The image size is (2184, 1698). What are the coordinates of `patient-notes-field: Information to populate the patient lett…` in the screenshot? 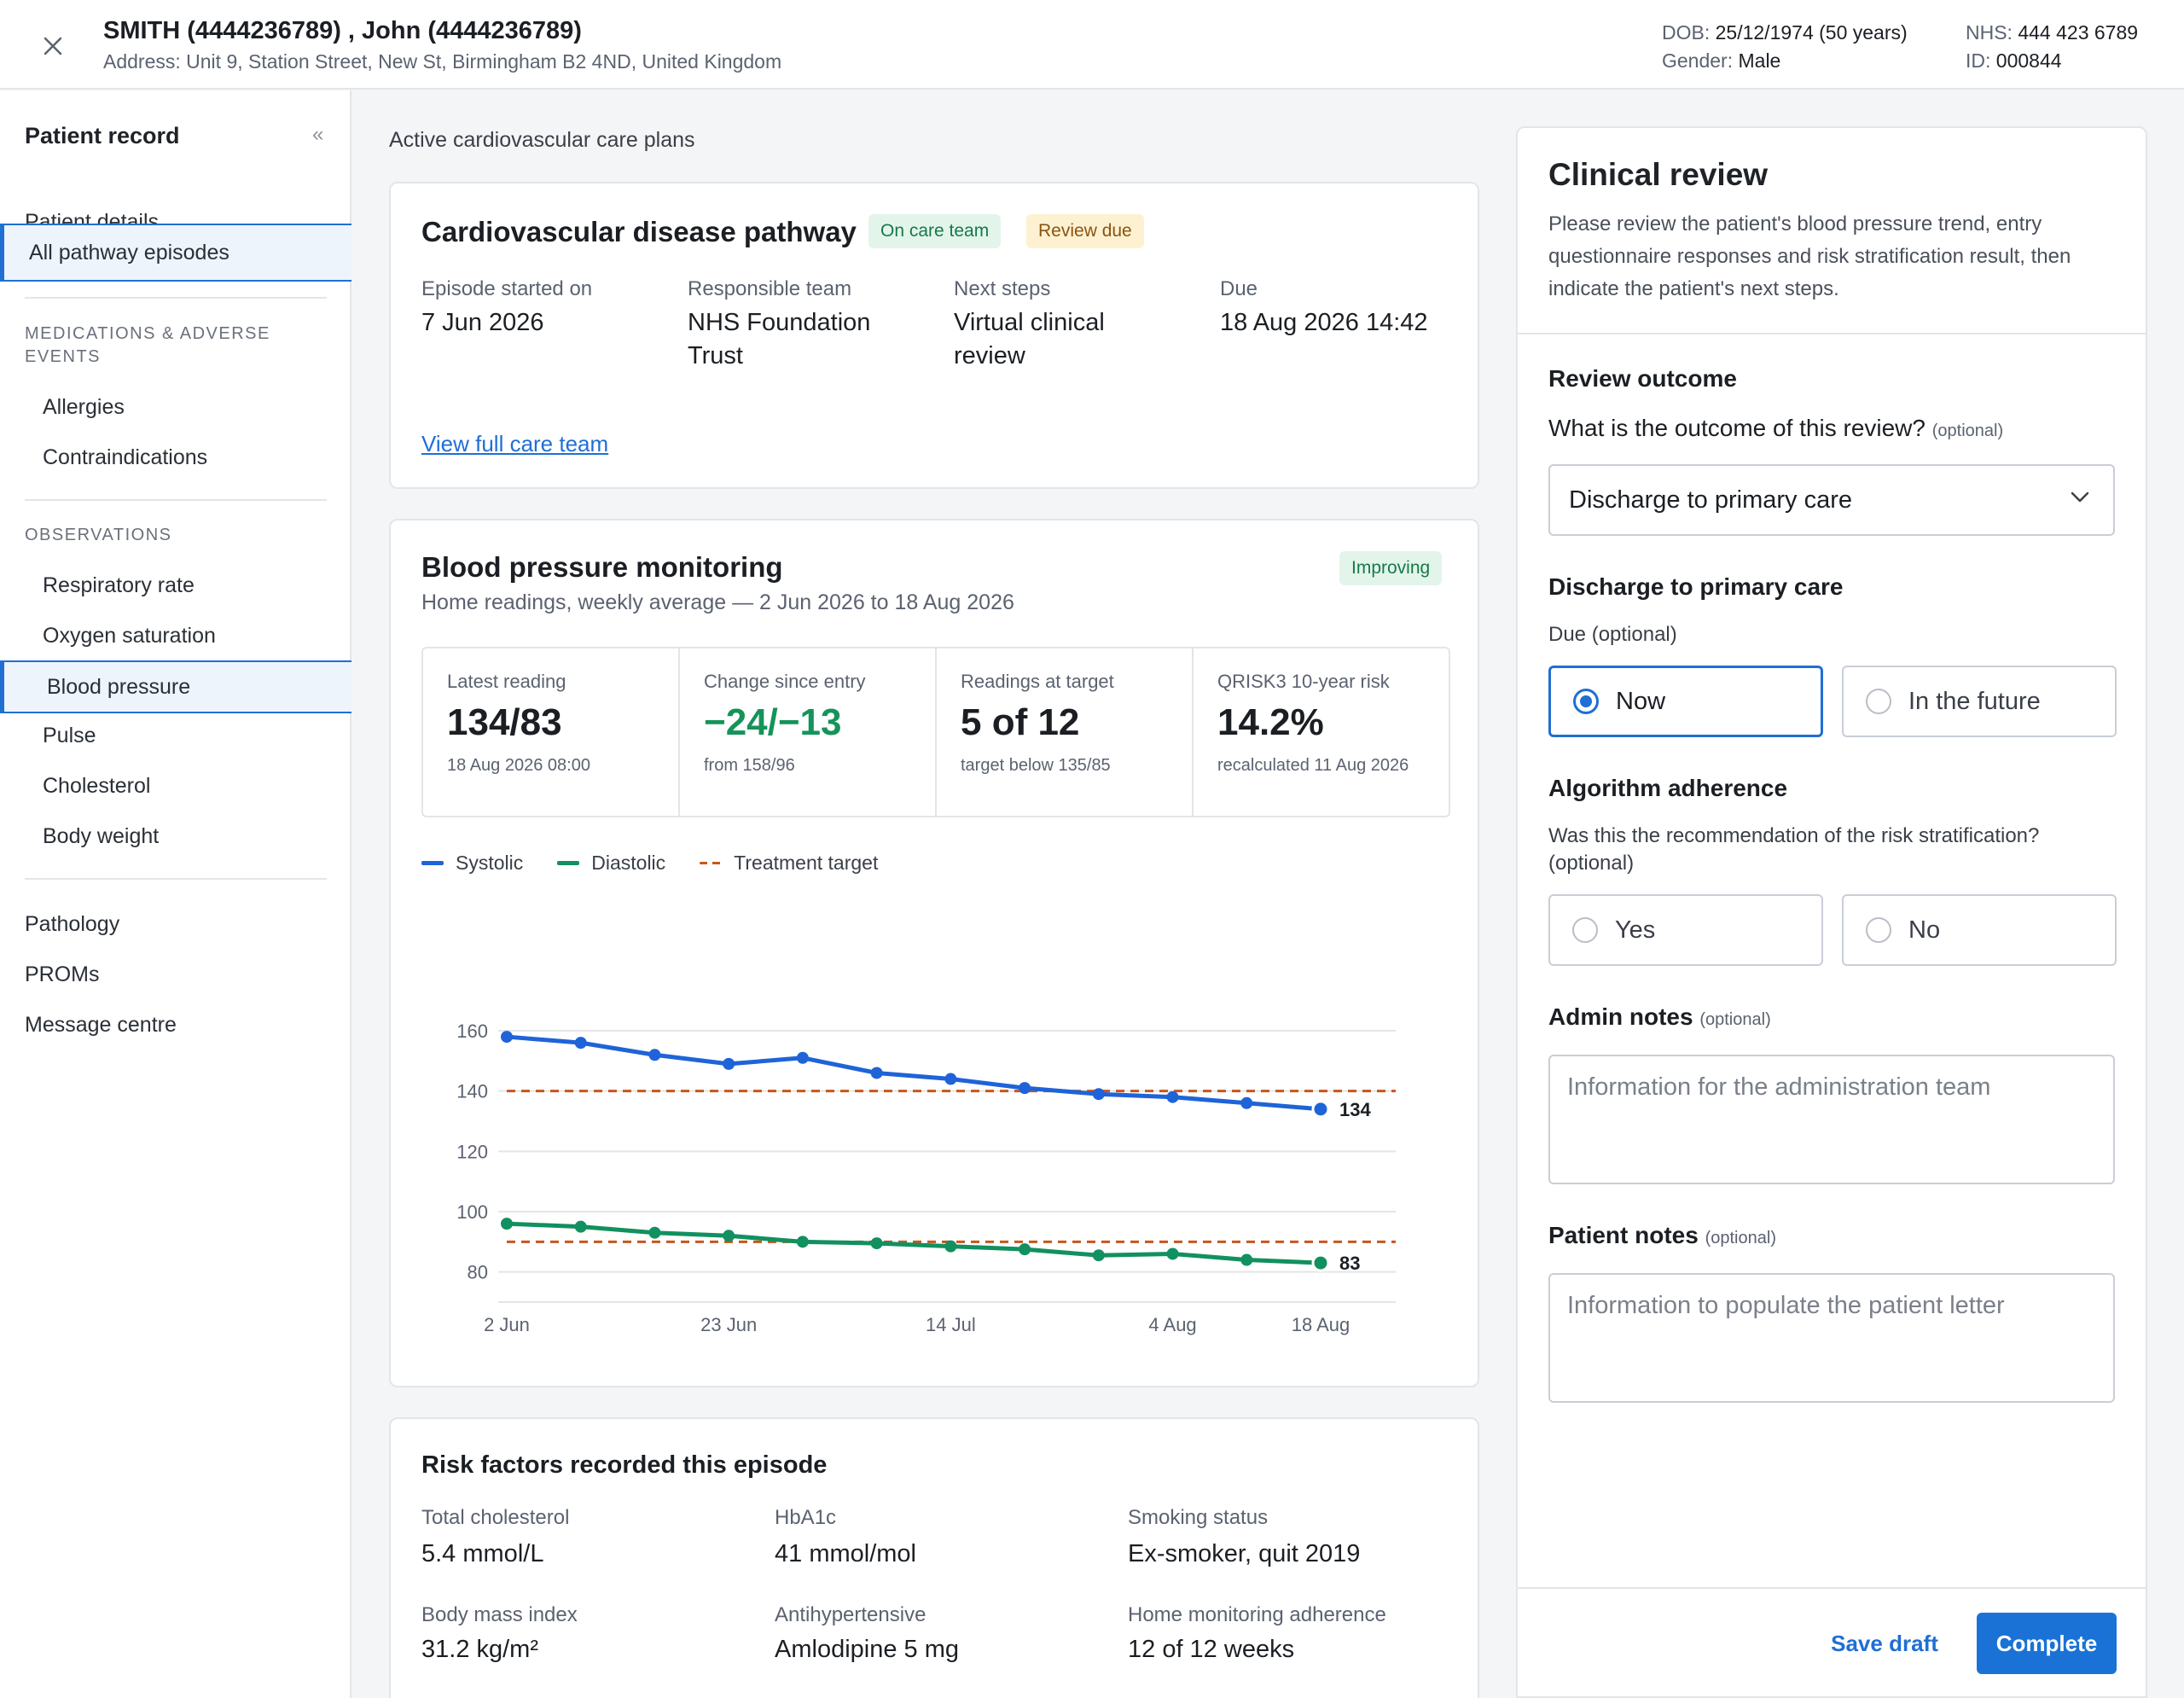 It's located at (1831, 1338).